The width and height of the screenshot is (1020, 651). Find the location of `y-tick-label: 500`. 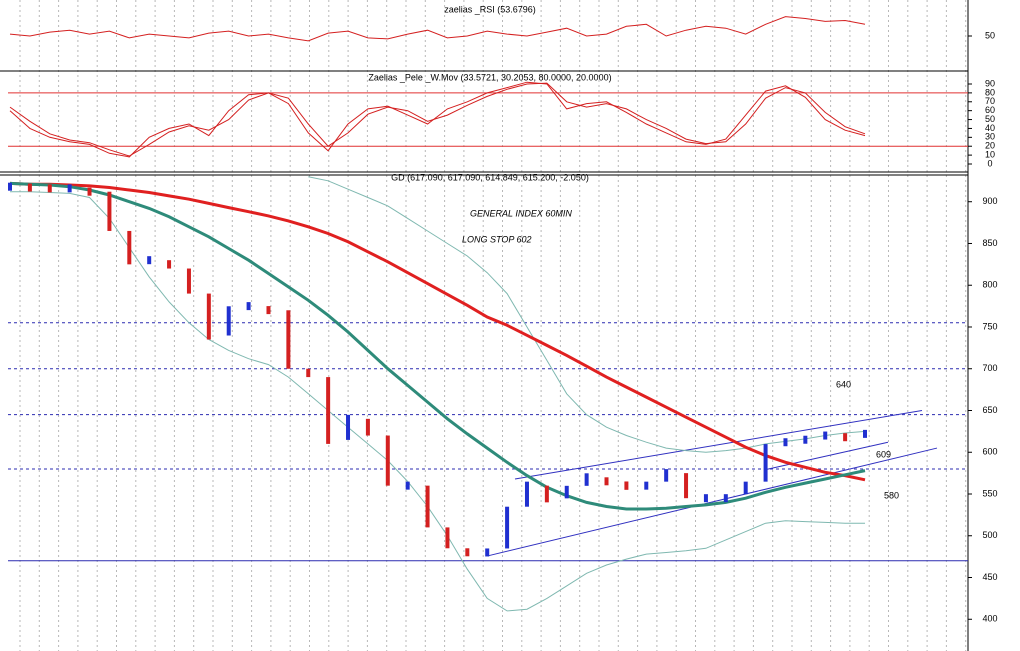

y-tick-label: 500 is located at coordinates (989, 535).